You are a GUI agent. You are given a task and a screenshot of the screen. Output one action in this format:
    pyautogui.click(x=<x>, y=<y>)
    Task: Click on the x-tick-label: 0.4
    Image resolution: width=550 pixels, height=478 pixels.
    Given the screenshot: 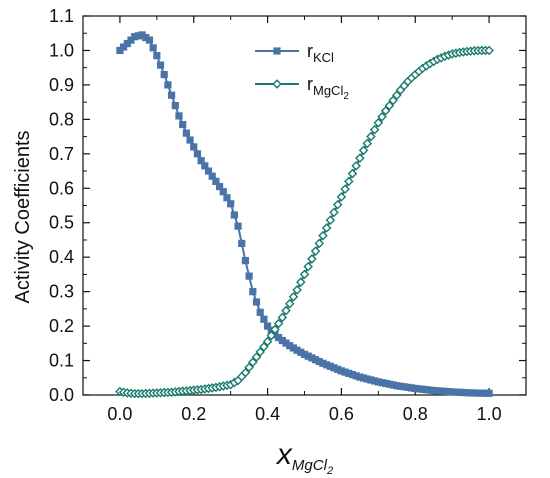 What is the action you would take?
    pyautogui.click(x=267, y=414)
    